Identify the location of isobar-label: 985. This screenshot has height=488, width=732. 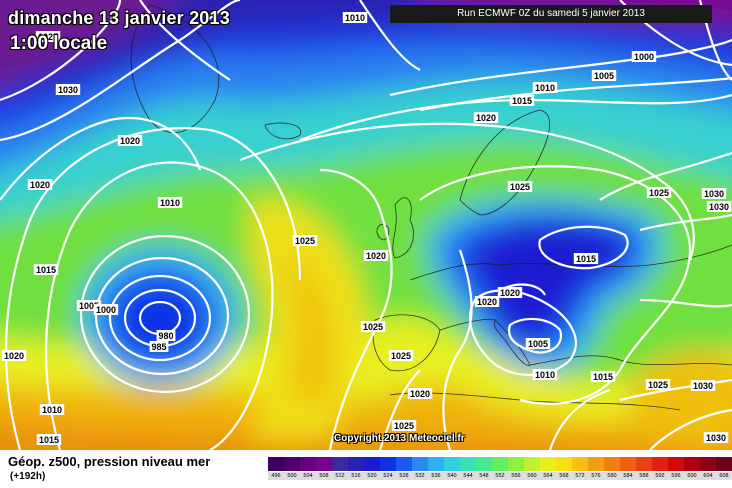
(158, 347).